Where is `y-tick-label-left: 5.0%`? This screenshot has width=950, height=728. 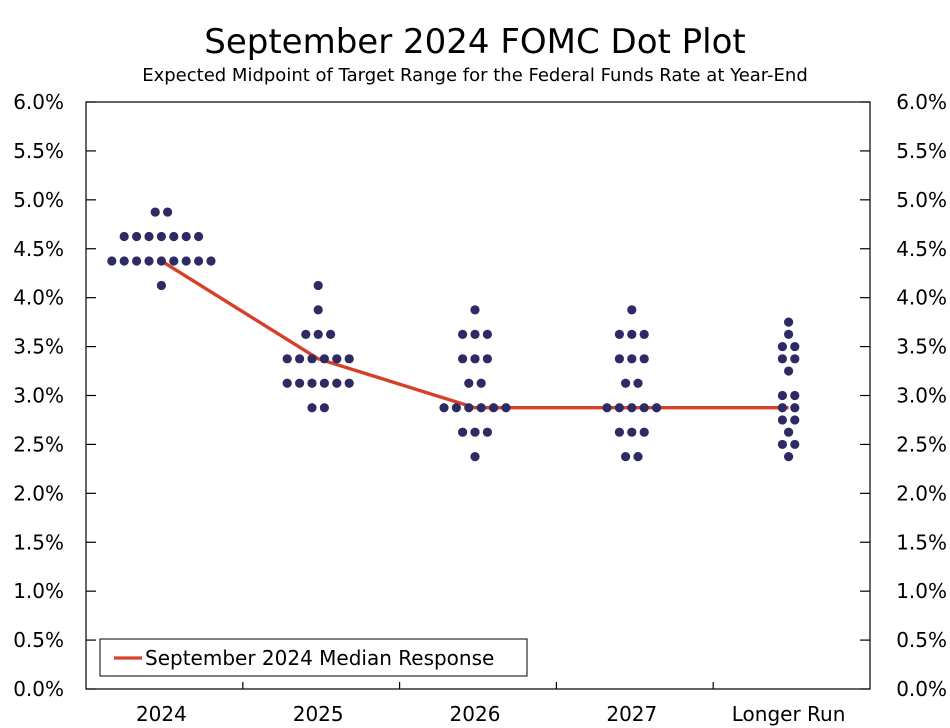
y-tick-label-left: 5.0% is located at coordinates (38, 200).